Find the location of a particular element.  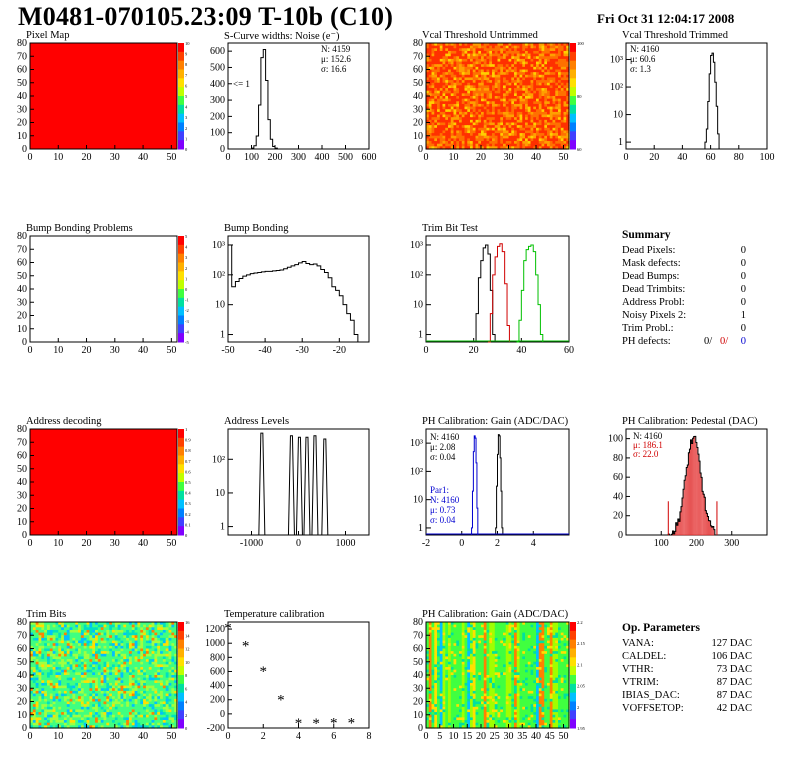

y-tick-label: 200 is located at coordinates (217, 700).